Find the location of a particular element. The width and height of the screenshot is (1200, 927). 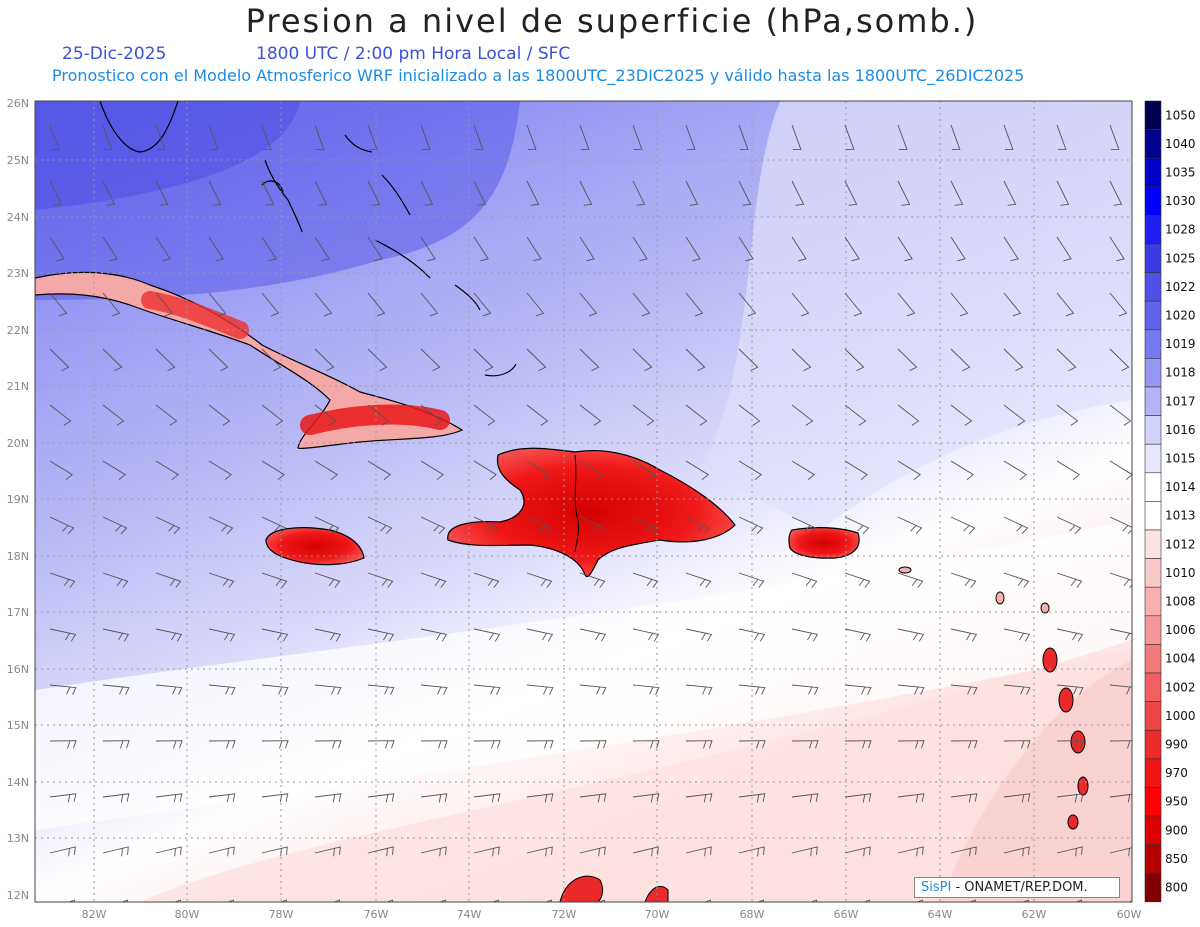

lat-label: 12N is located at coordinates (18, 895).